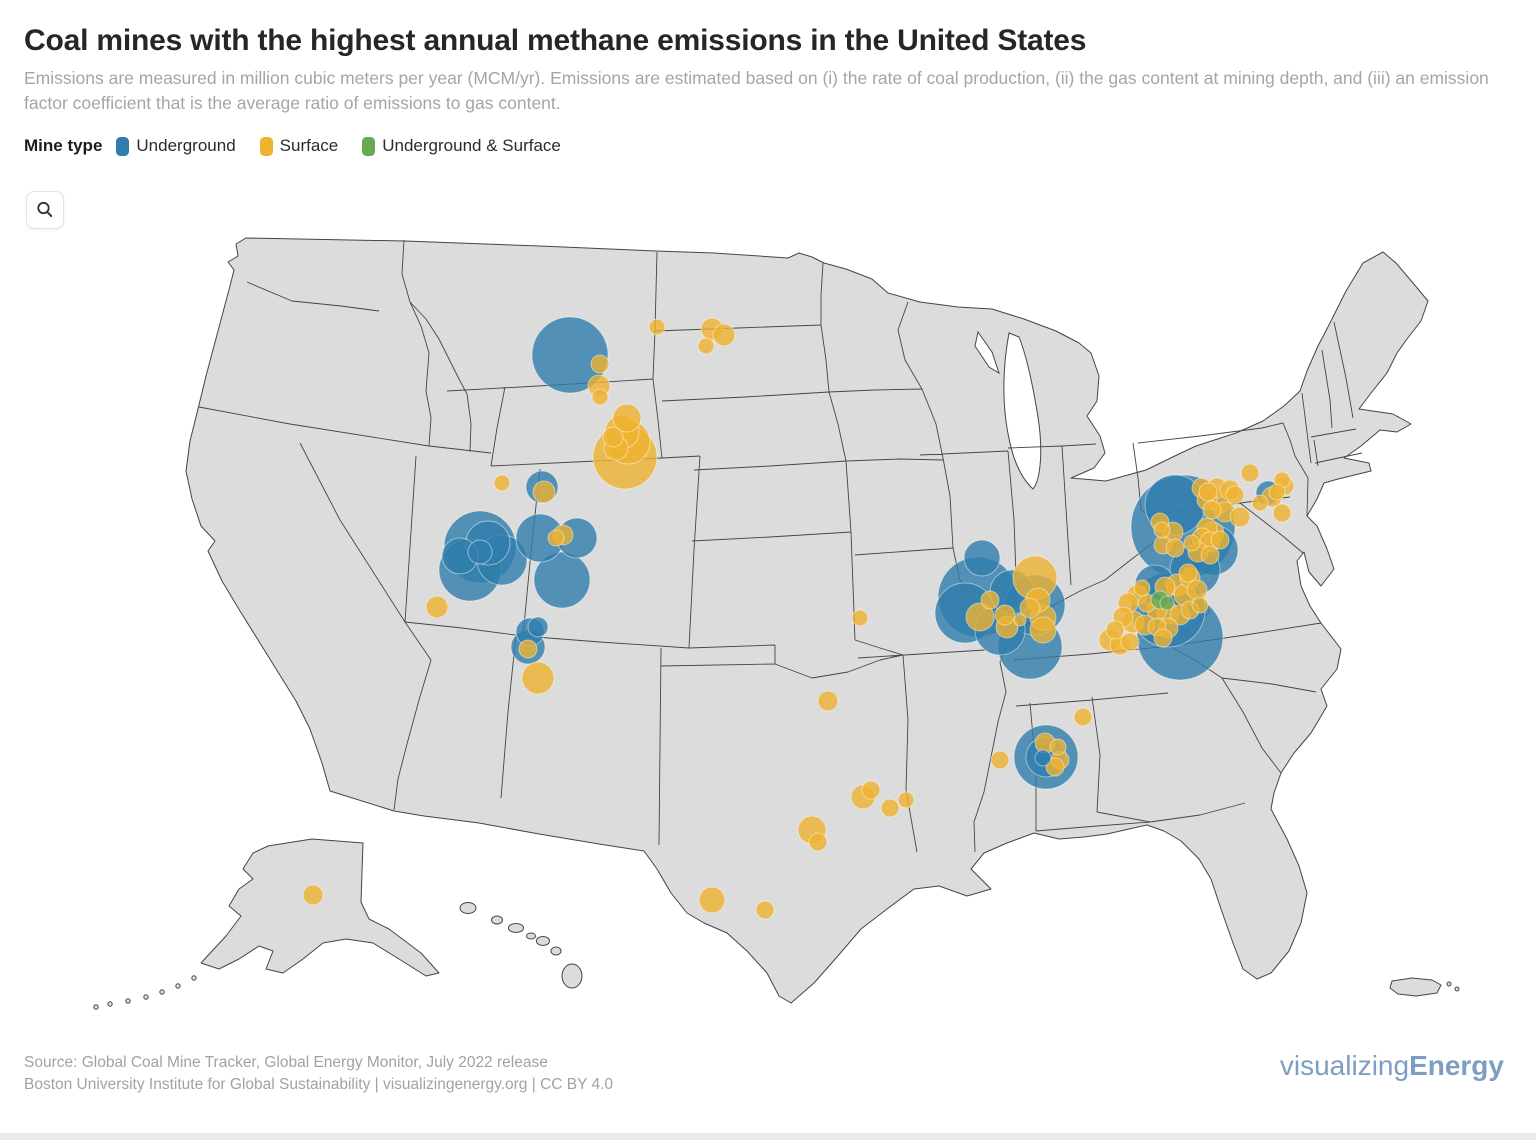 Image resolution: width=1536 pixels, height=1145 pixels. I want to click on magnifier-icon, so click(45, 209).